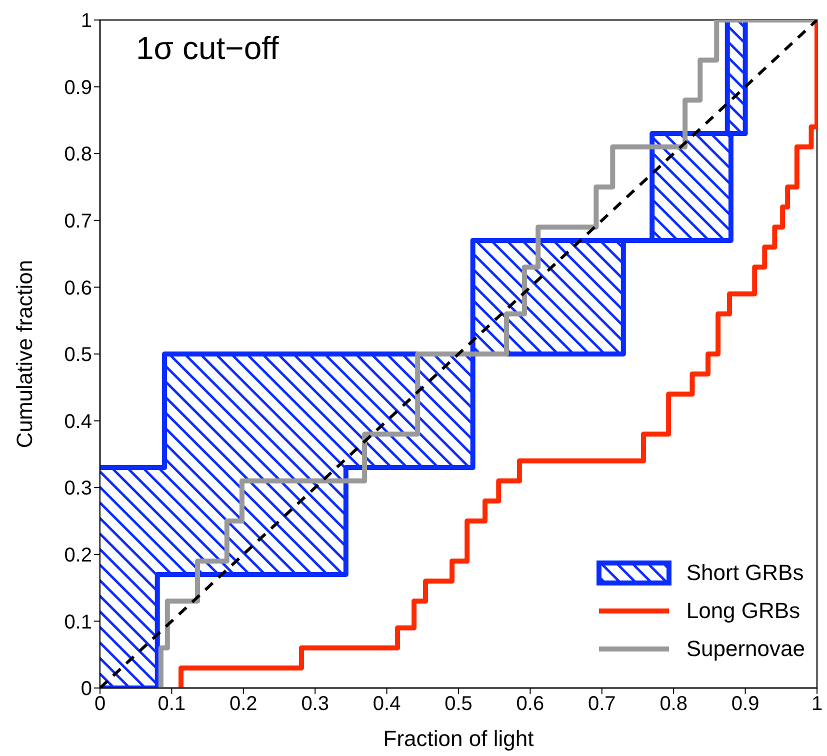  What do you see at coordinates (674, 704) in the screenshot?
I see `x-tick-label: 0.8` at bounding box center [674, 704].